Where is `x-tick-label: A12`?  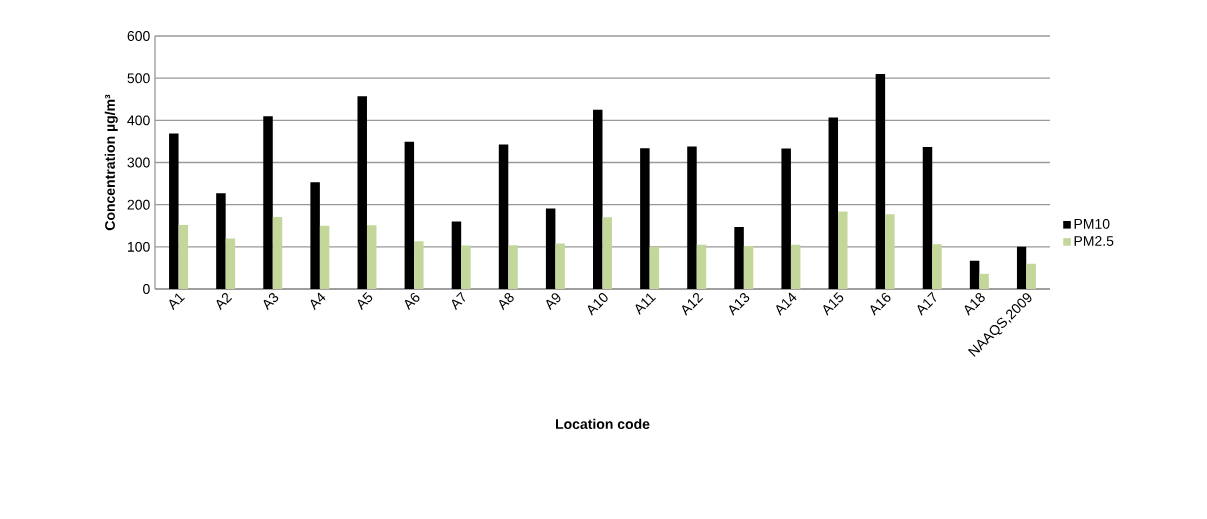 x-tick-label: A12 is located at coordinates (693, 304).